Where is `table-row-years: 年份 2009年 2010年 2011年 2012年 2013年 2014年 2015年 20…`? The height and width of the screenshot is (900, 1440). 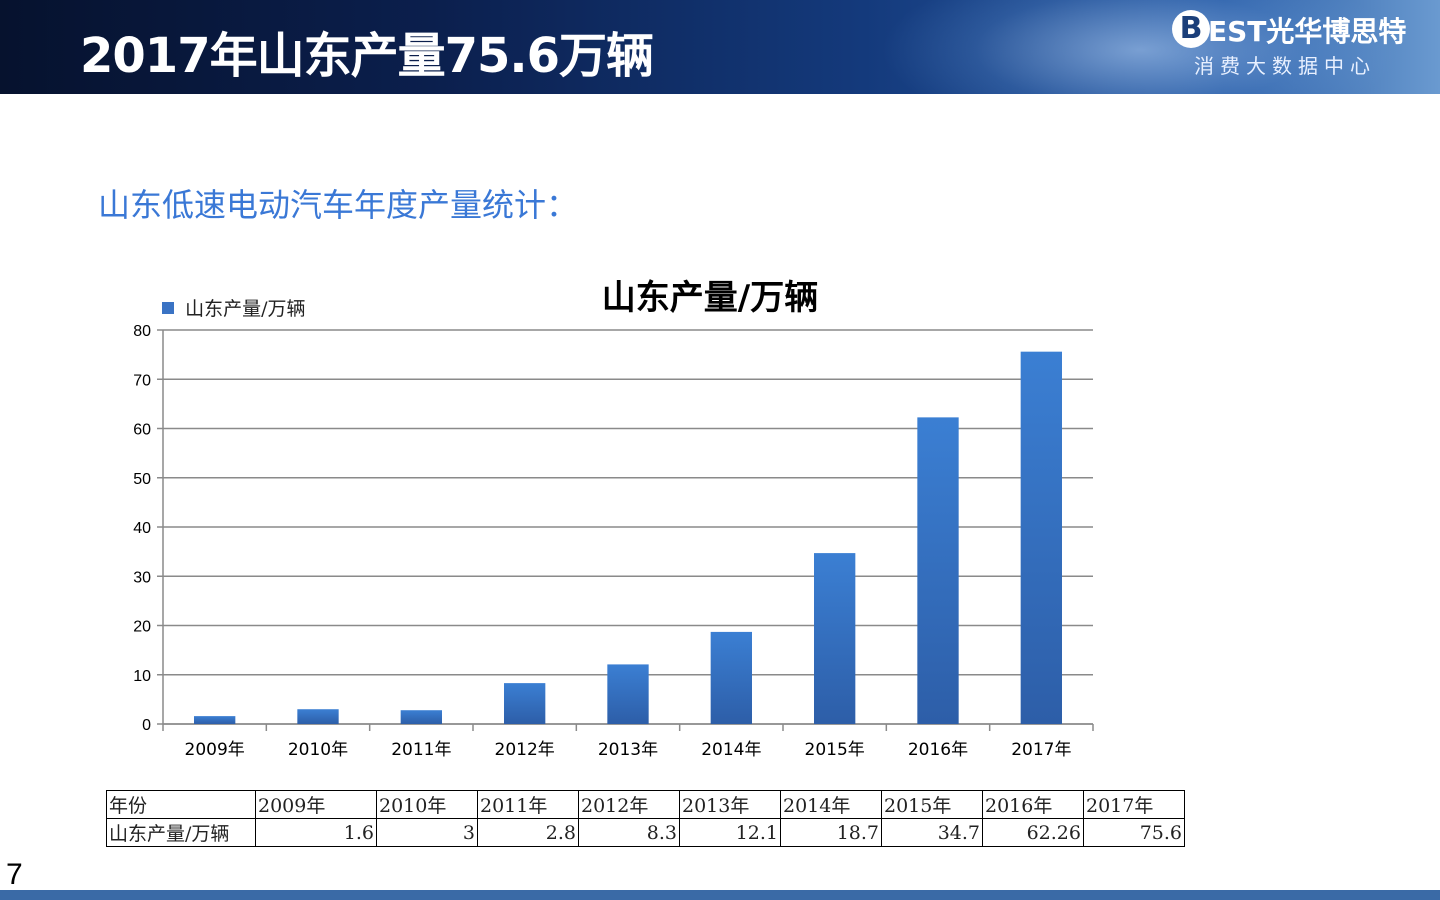 table-row-years: 年份 2009年 2010年 2011年 2012年 2013年 2014年 2015年 20… is located at coordinates (645, 804).